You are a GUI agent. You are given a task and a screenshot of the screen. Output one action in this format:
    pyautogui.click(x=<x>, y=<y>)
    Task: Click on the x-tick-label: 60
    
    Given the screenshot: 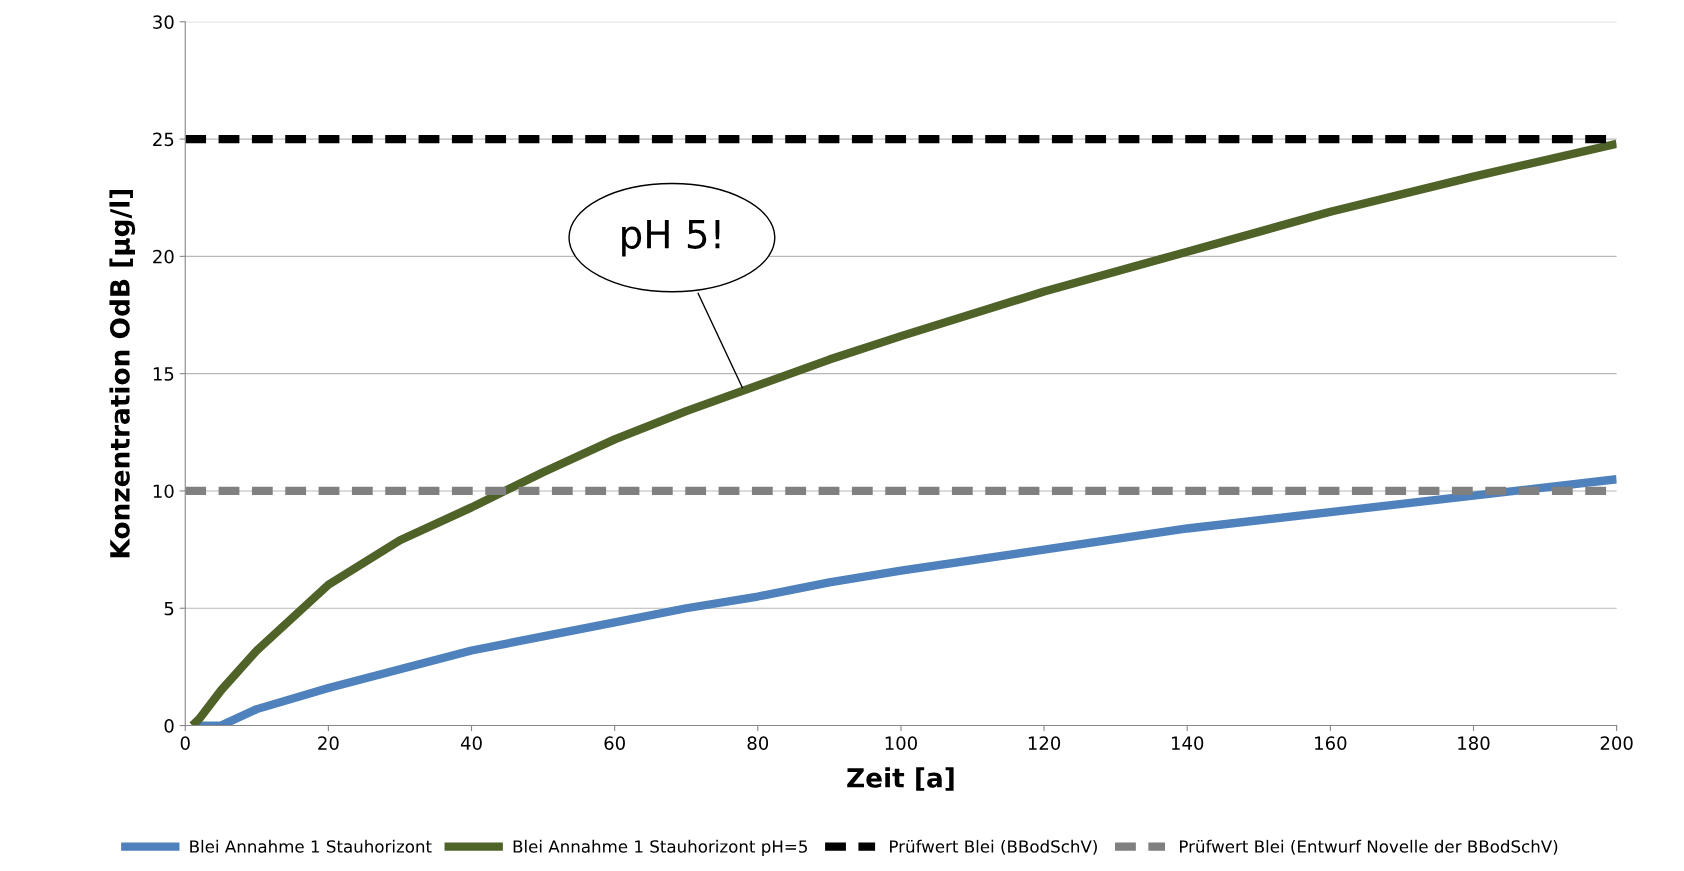 What is the action you would take?
    pyautogui.click(x=614, y=743)
    